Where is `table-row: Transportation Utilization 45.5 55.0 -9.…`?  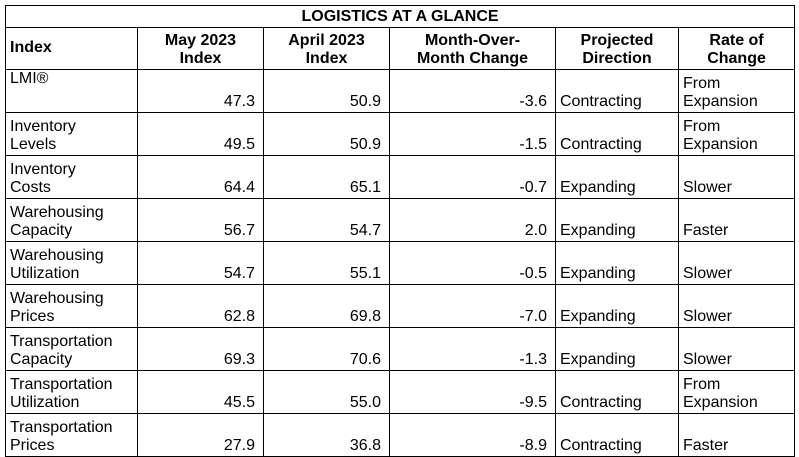 table-row: Transportation Utilization 45.5 55.0 -9.… is located at coordinates (400, 392).